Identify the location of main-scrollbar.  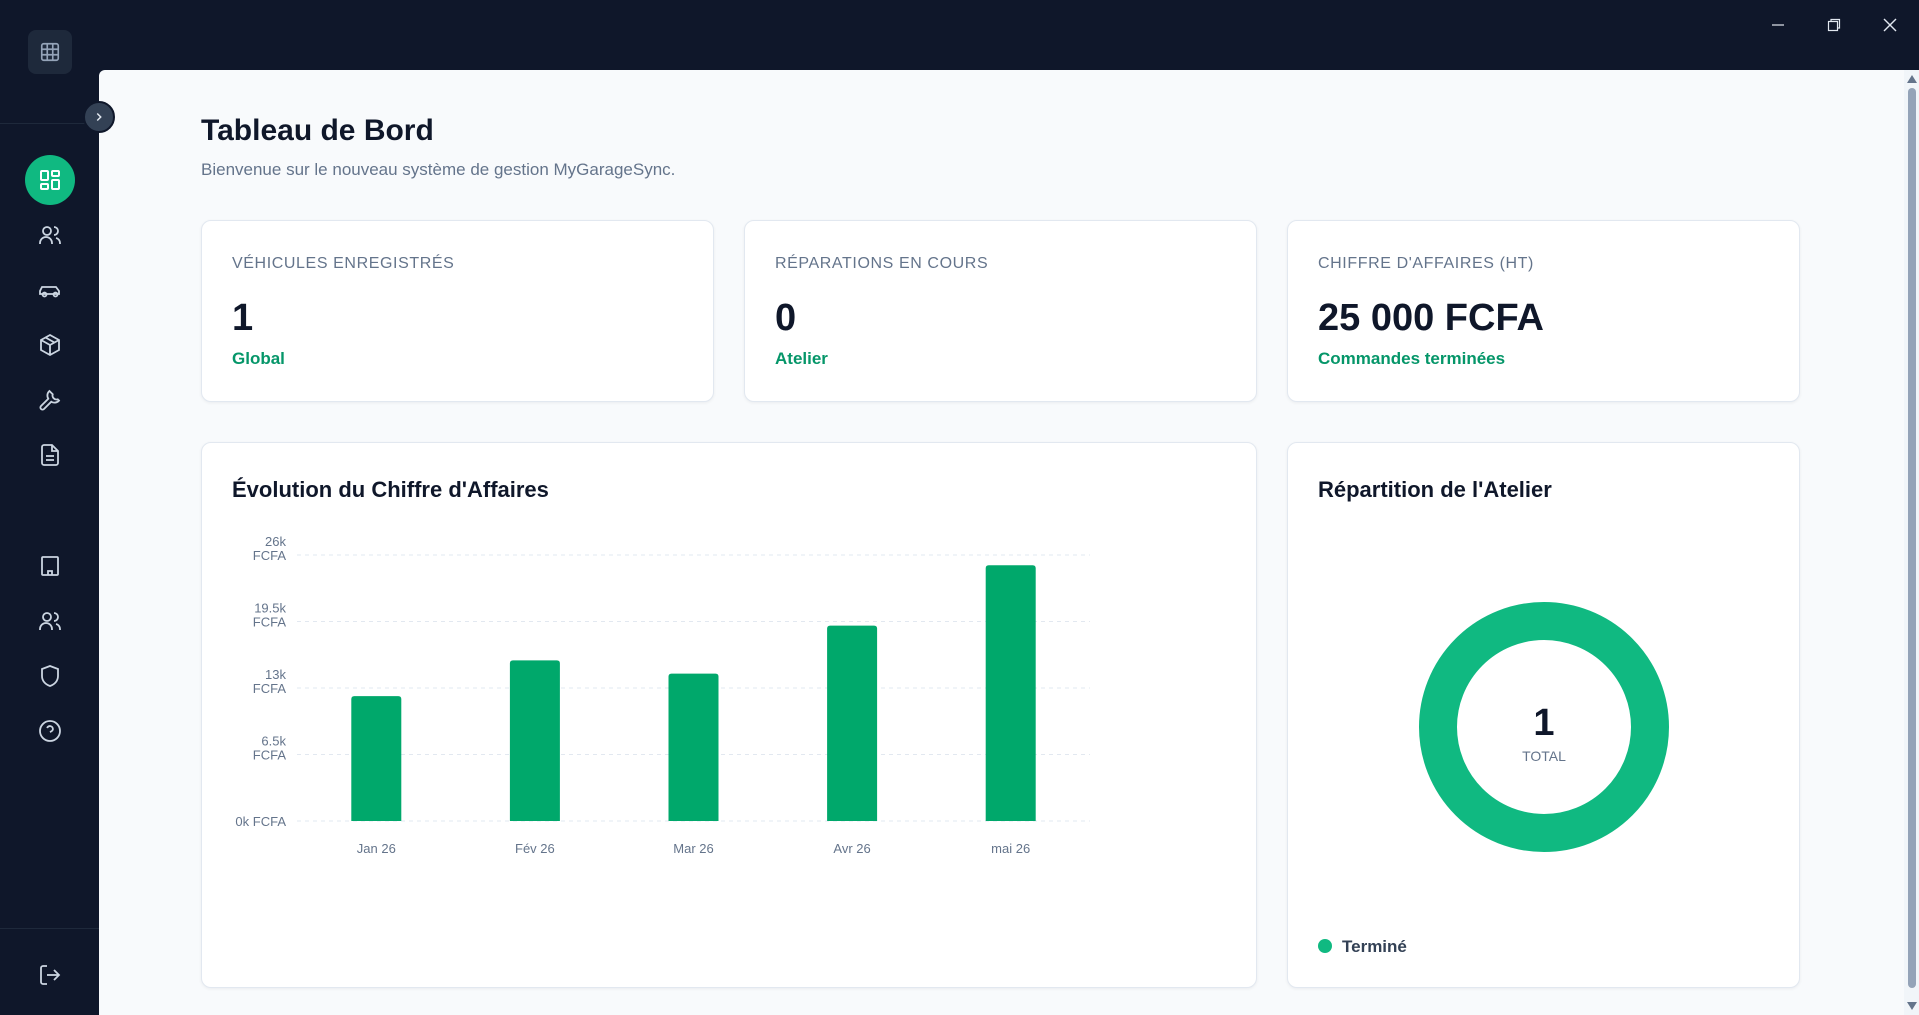
(1911, 542).